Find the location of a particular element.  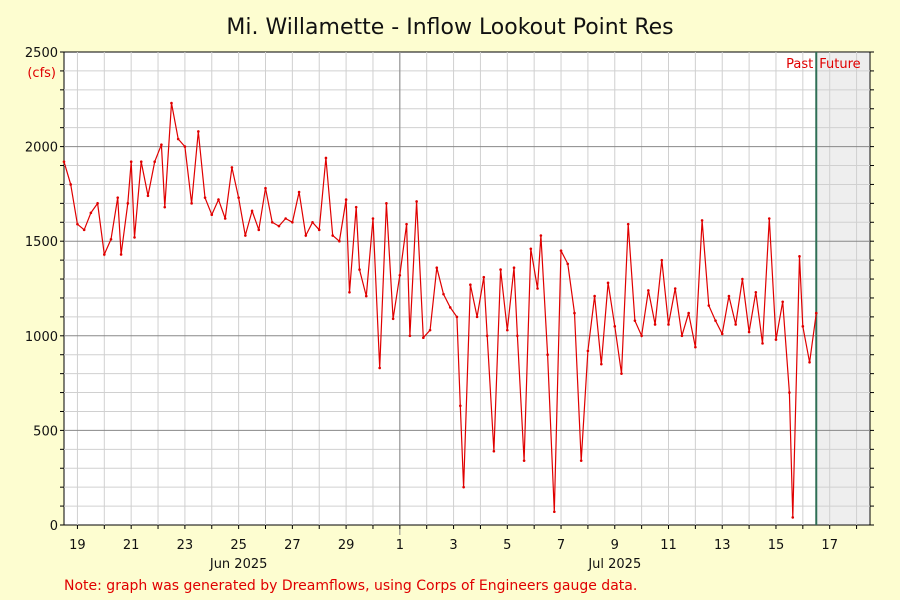

x-tick-label: 17 is located at coordinates (829, 545).